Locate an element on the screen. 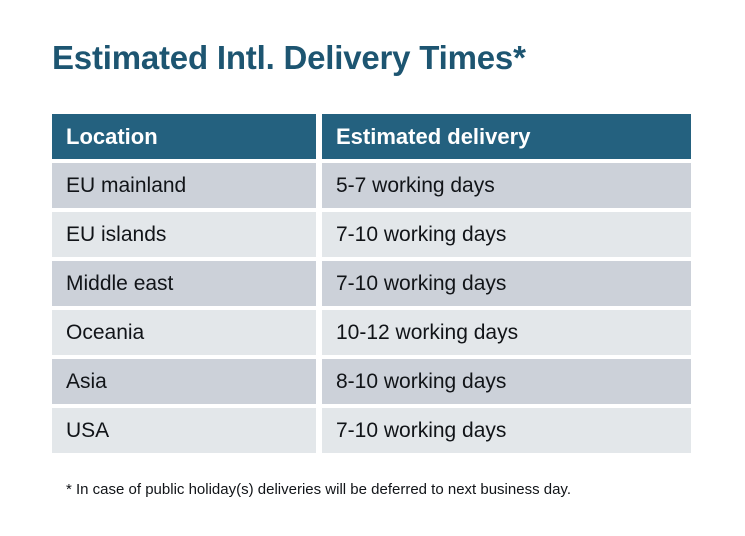 The height and width of the screenshot is (536, 745). table-row: Middle east 7-10 working days is located at coordinates (371, 283).